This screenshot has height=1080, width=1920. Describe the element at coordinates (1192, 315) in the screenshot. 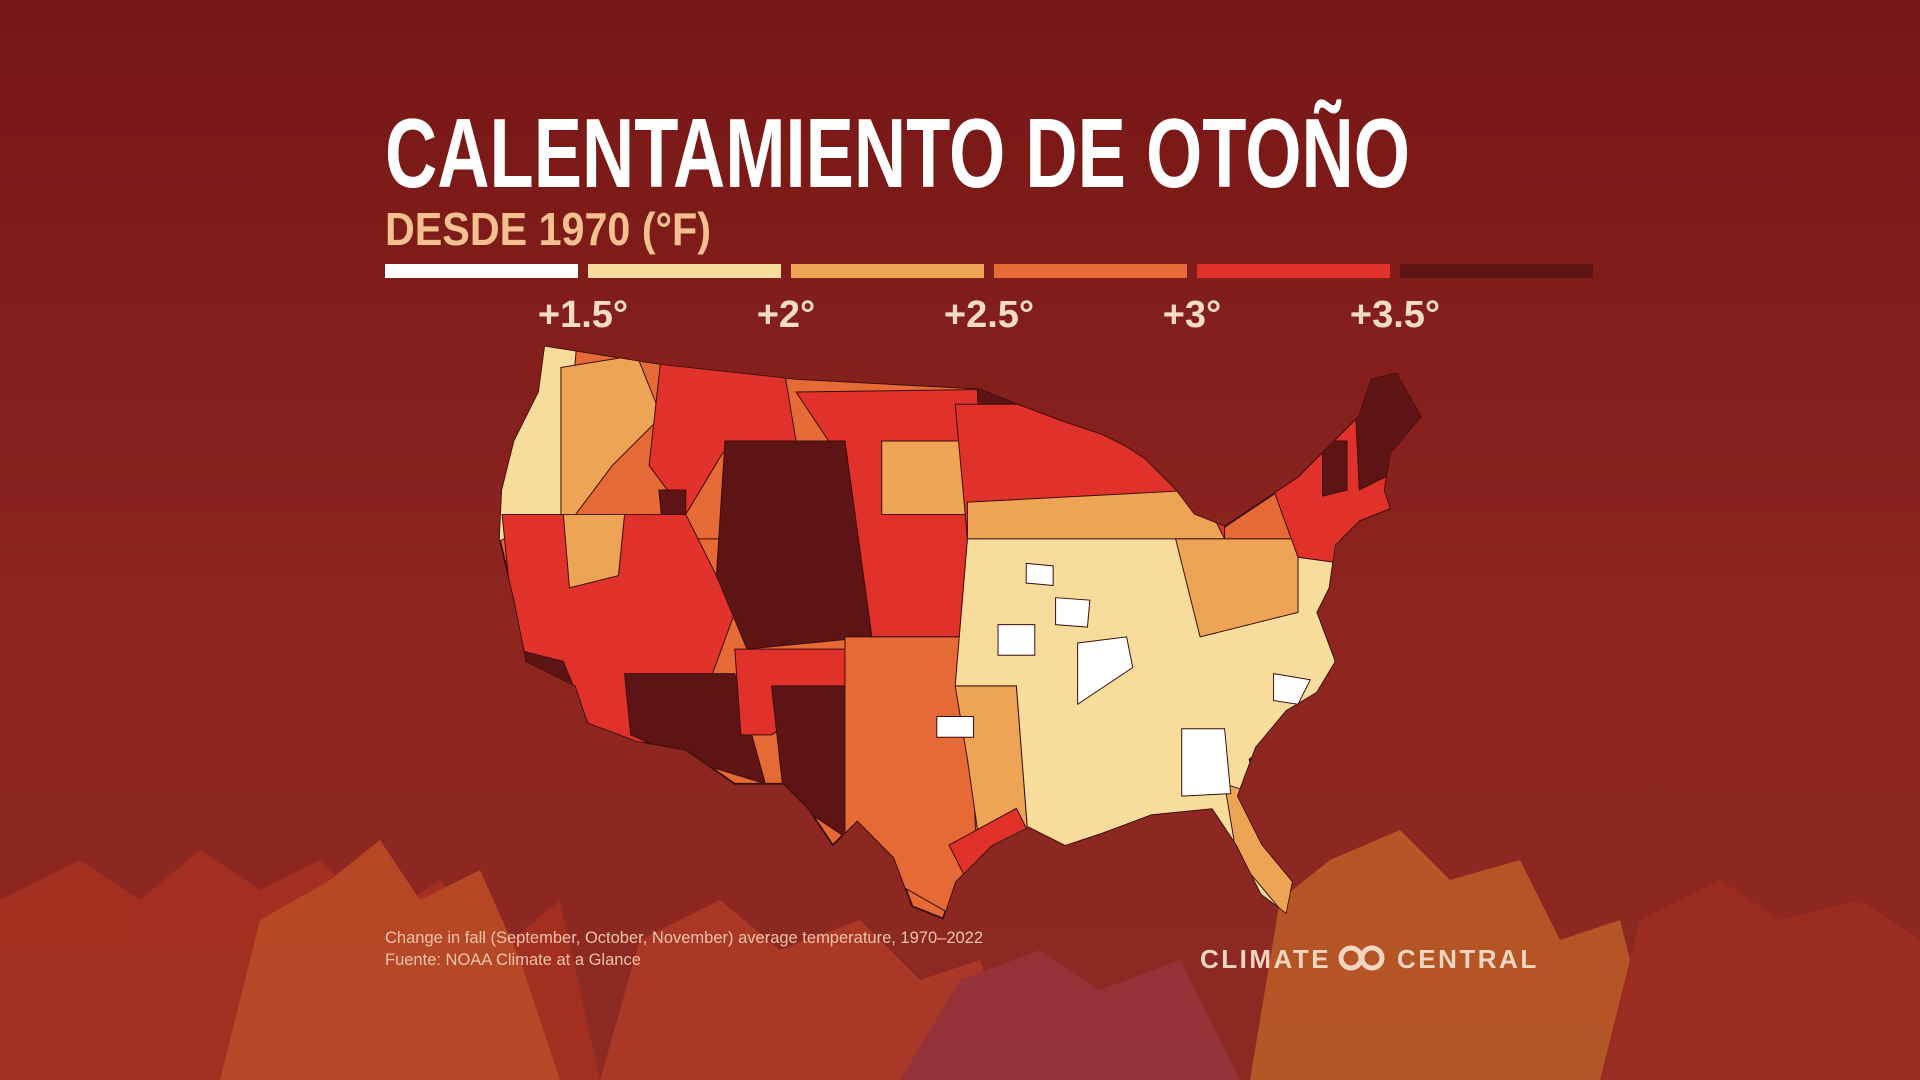

I see `legend-label: +3°` at that location.